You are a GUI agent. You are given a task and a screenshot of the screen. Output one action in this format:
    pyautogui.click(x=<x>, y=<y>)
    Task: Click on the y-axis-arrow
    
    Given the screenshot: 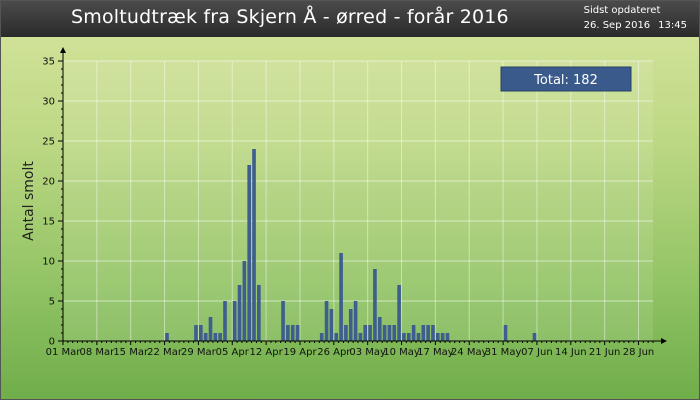 What is the action you would take?
    pyautogui.click(x=63, y=50)
    